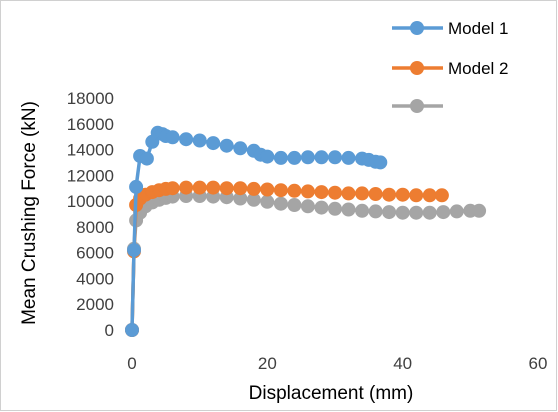 The width and height of the screenshot is (558, 412). Describe the element at coordinates (478, 68) in the screenshot. I see `legend-label: Model 2` at that location.